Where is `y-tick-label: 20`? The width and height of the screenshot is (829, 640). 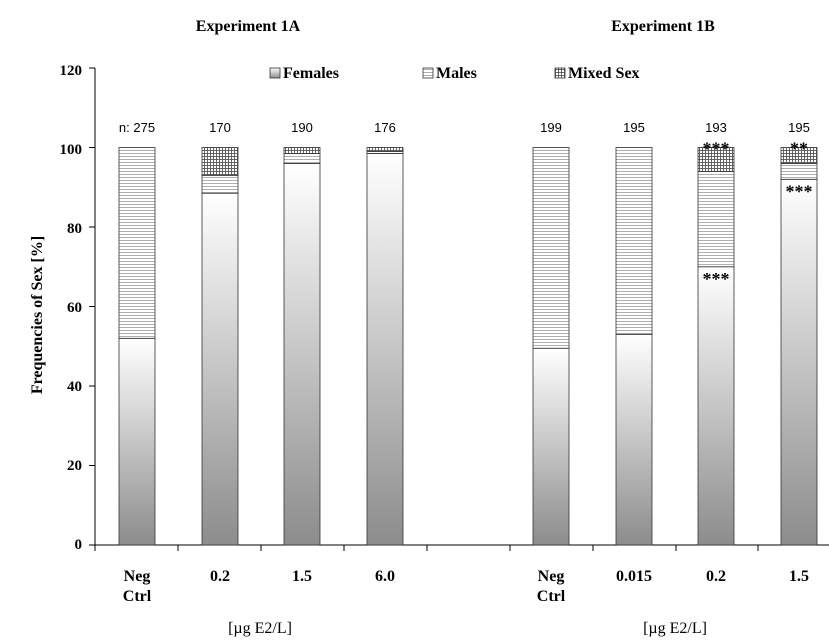 y-tick-label: 20 is located at coordinates (74, 466).